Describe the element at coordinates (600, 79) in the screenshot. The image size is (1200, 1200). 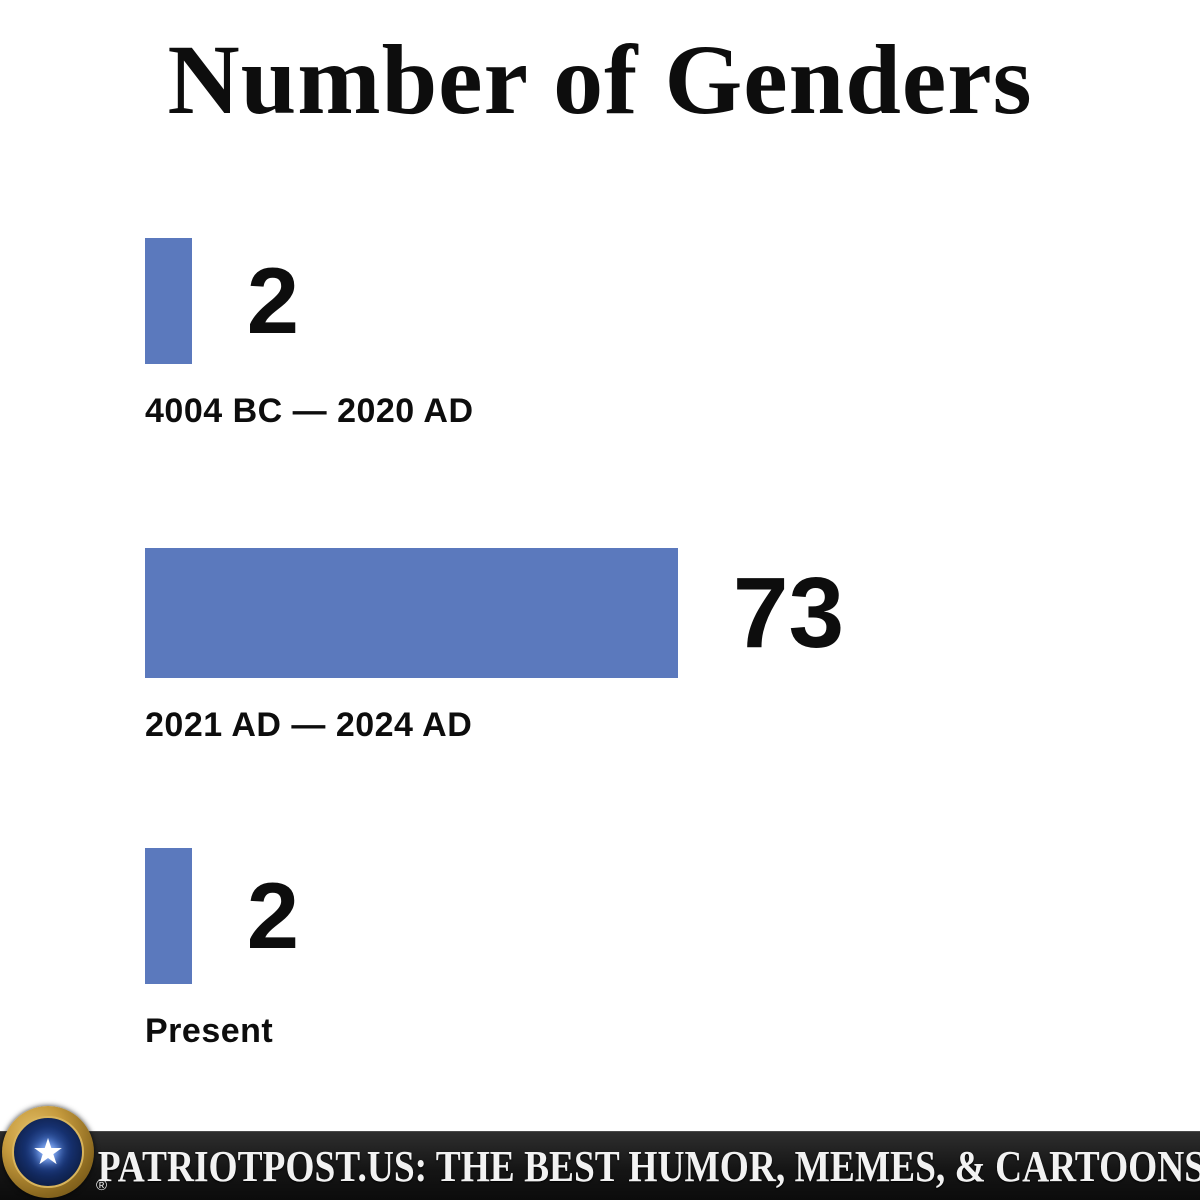
I see `chart-title: Number of Genders` at that location.